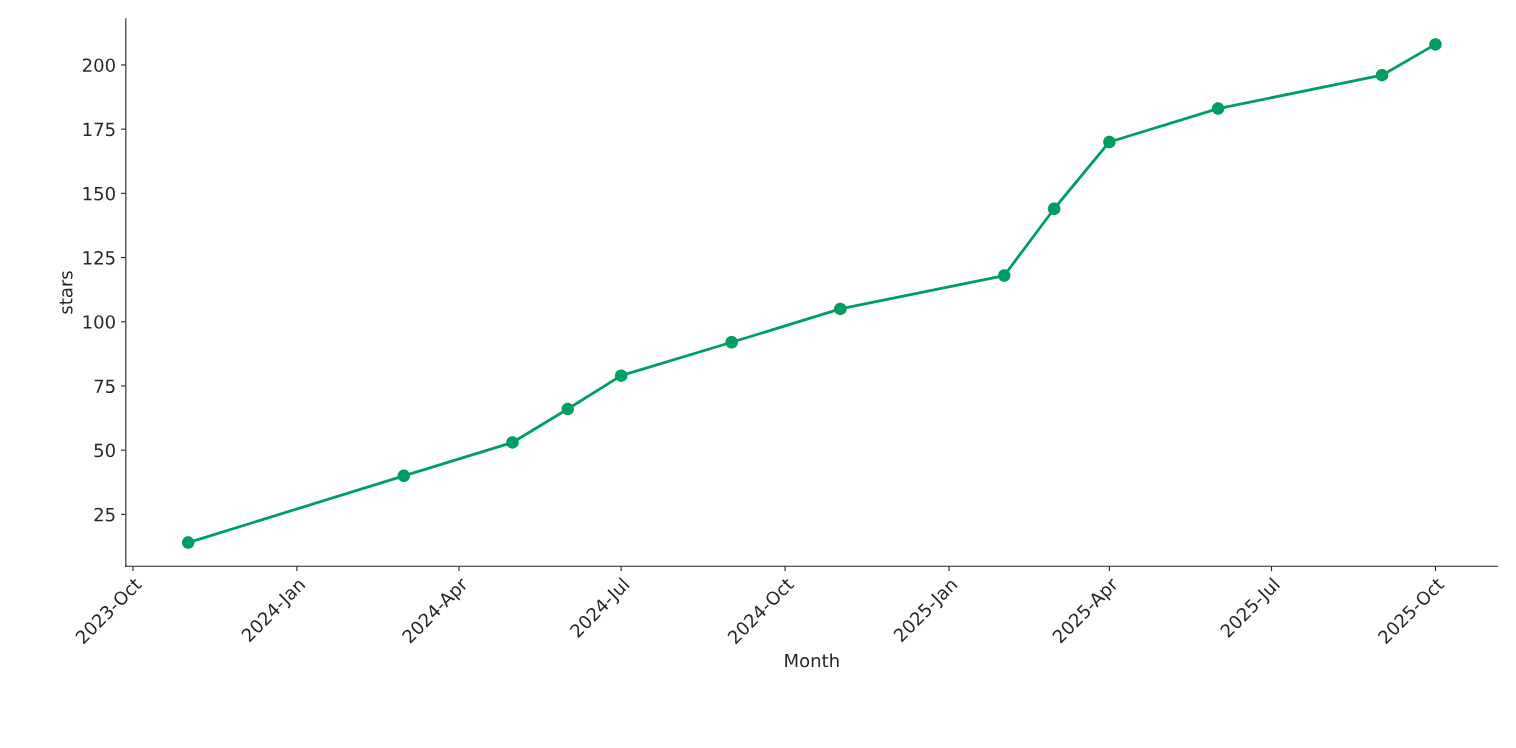 This screenshot has width=1516, height=748. What do you see at coordinates (104, 450) in the screenshot?
I see `y-tick-label: 50` at bounding box center [104, 450].